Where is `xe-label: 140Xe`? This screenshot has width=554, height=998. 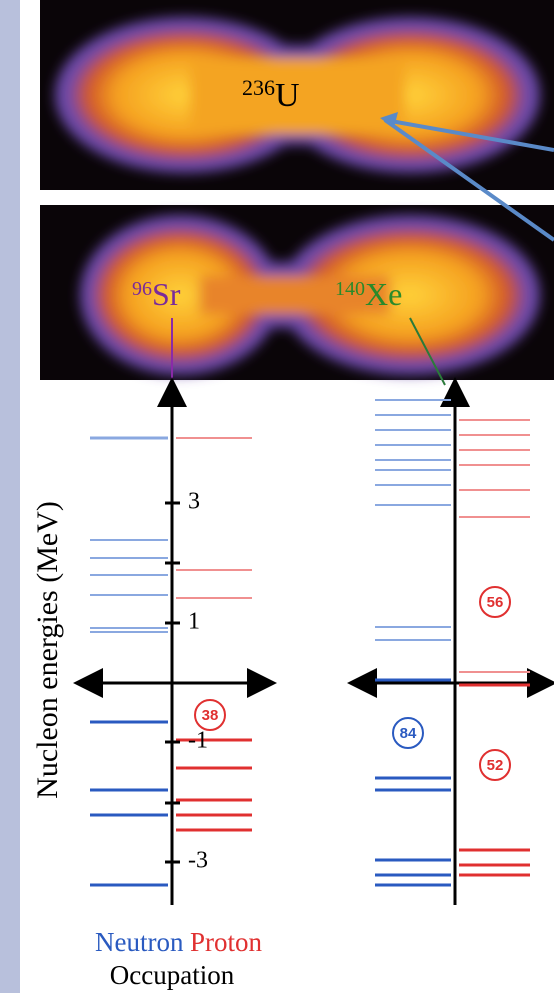
xe-label: 140Xe is located at coordinates (368, 294).